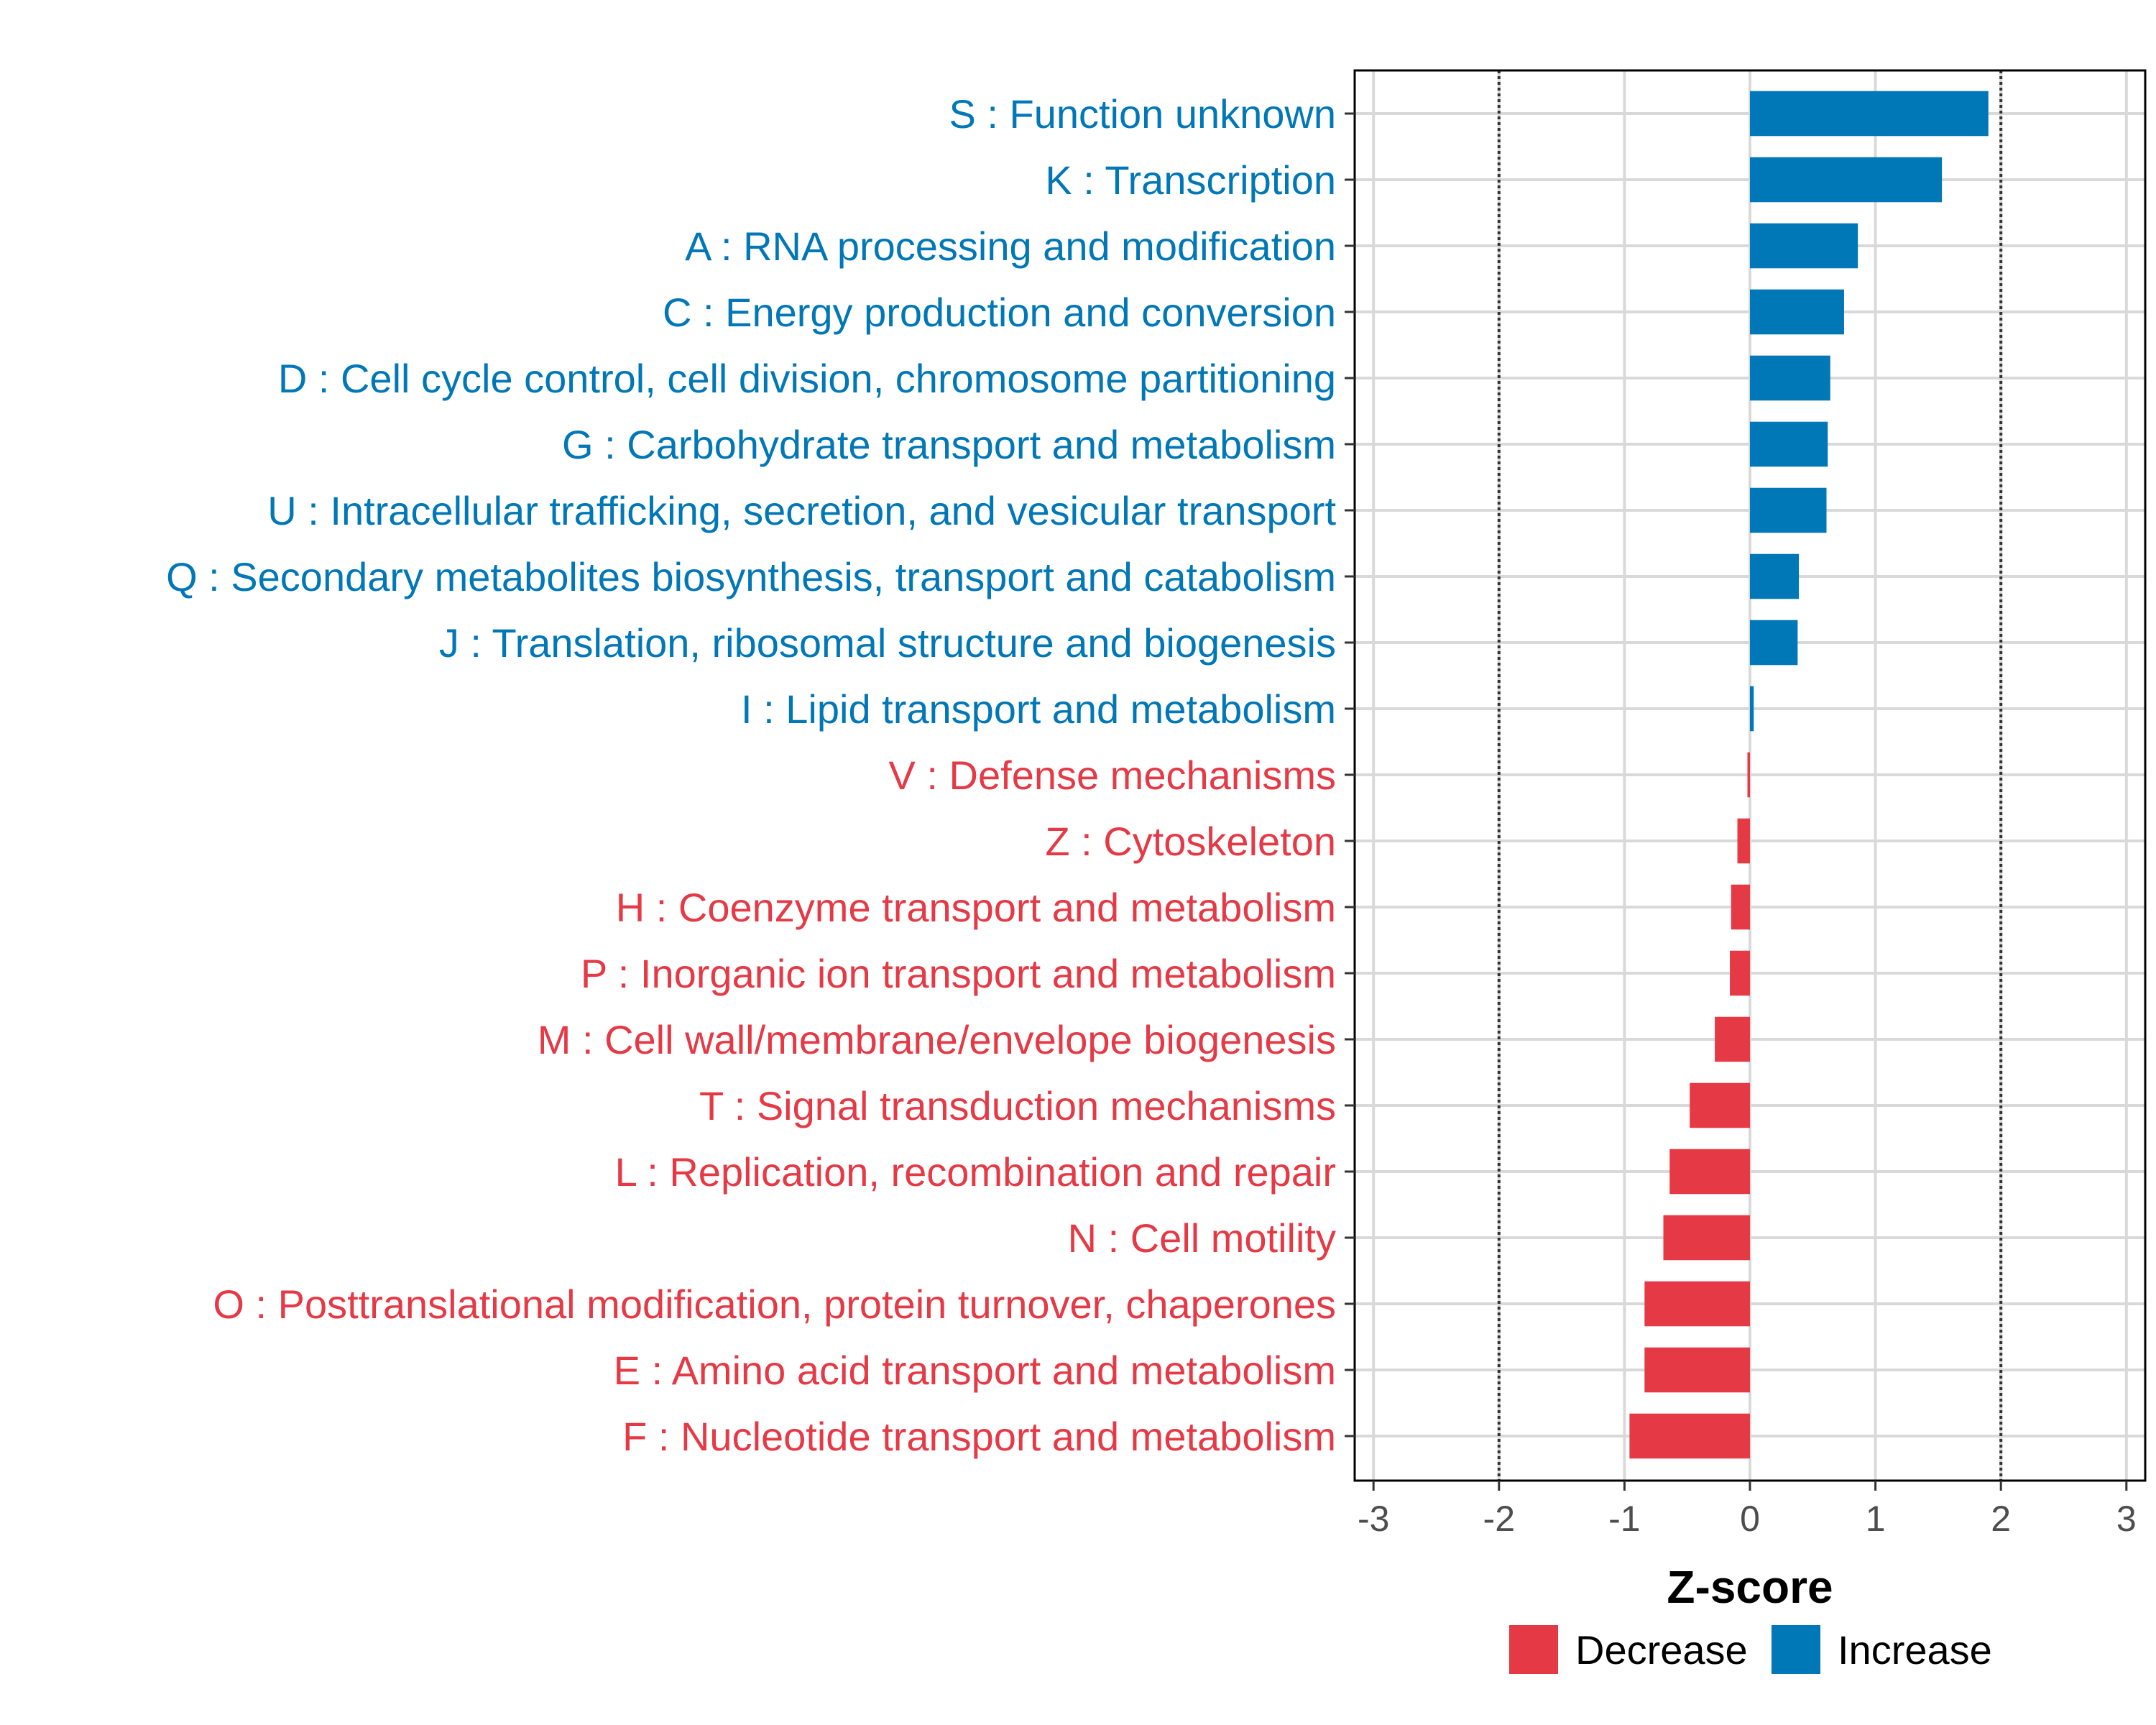  What do you see at coordinates (1499, 1519) in the screenshot?
I see `x-tick-label-1: -2` at bounding box center [1499, 1519].